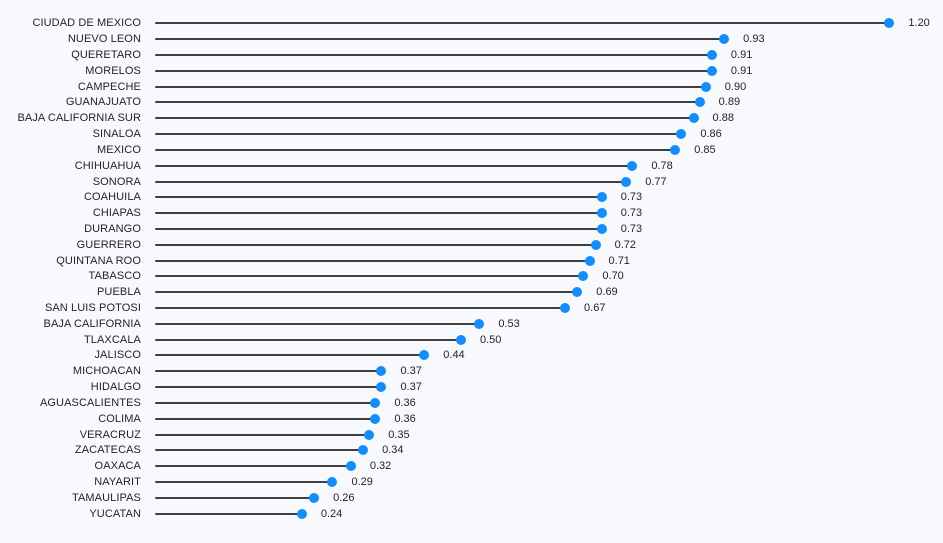  What do you see at coordinates (117, 481) in the screenshot?
I see `category-label: NAYARIT` at bounding box center [117, 481].